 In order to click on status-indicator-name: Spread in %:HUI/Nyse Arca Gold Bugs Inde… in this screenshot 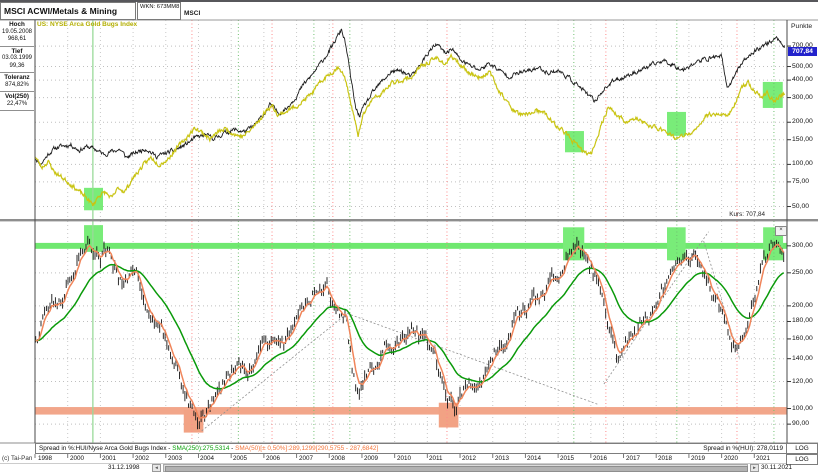, I will do `click(106, 448)`.